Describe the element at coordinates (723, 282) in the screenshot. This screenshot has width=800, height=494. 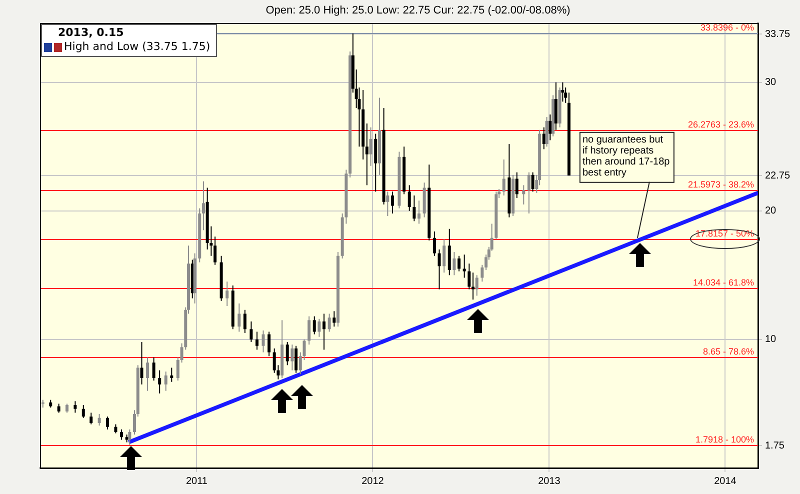
I see `ref-line-label: 14.034 - 61.8%` at that location.